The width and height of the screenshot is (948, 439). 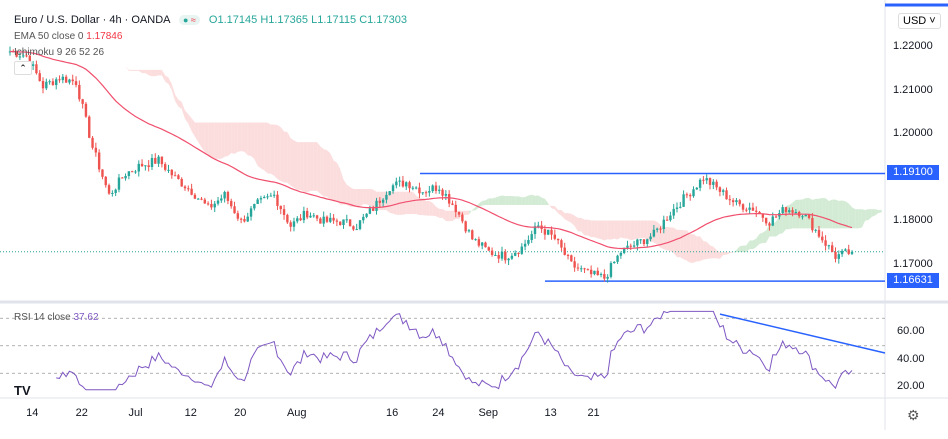 I want to click on ichimoku-legend: Ichimoku 9 26 52 26, so click(x=59, y=52).